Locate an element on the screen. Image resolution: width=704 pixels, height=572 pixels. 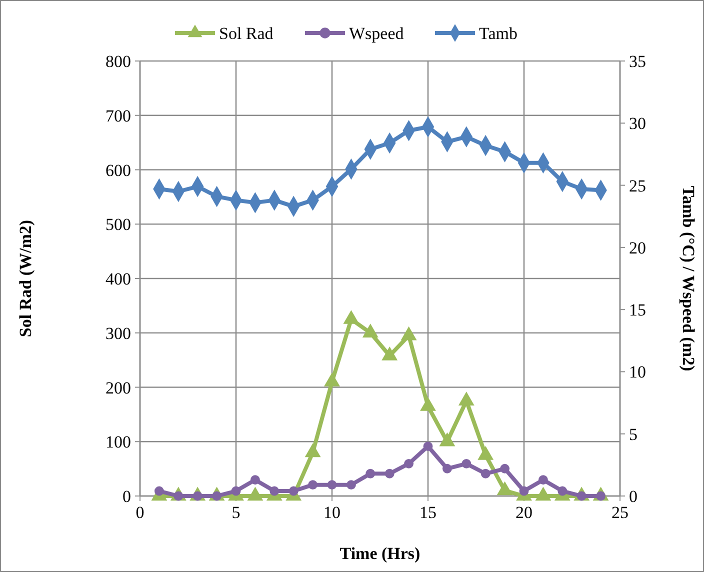
y-tick-label: 500 is located at coordinates (118, 224).